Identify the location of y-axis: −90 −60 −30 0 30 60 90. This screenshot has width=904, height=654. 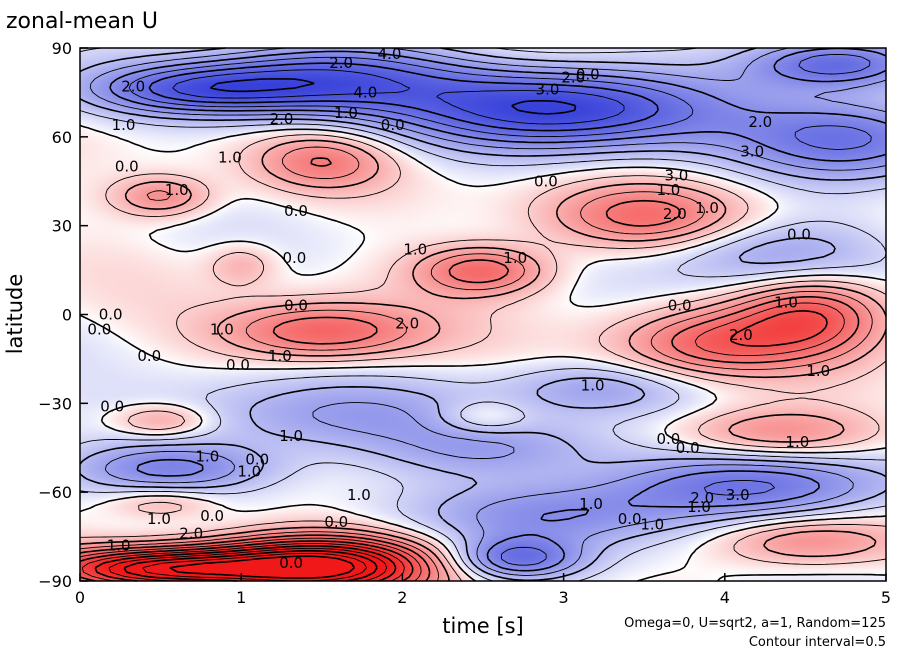
(63, 315).